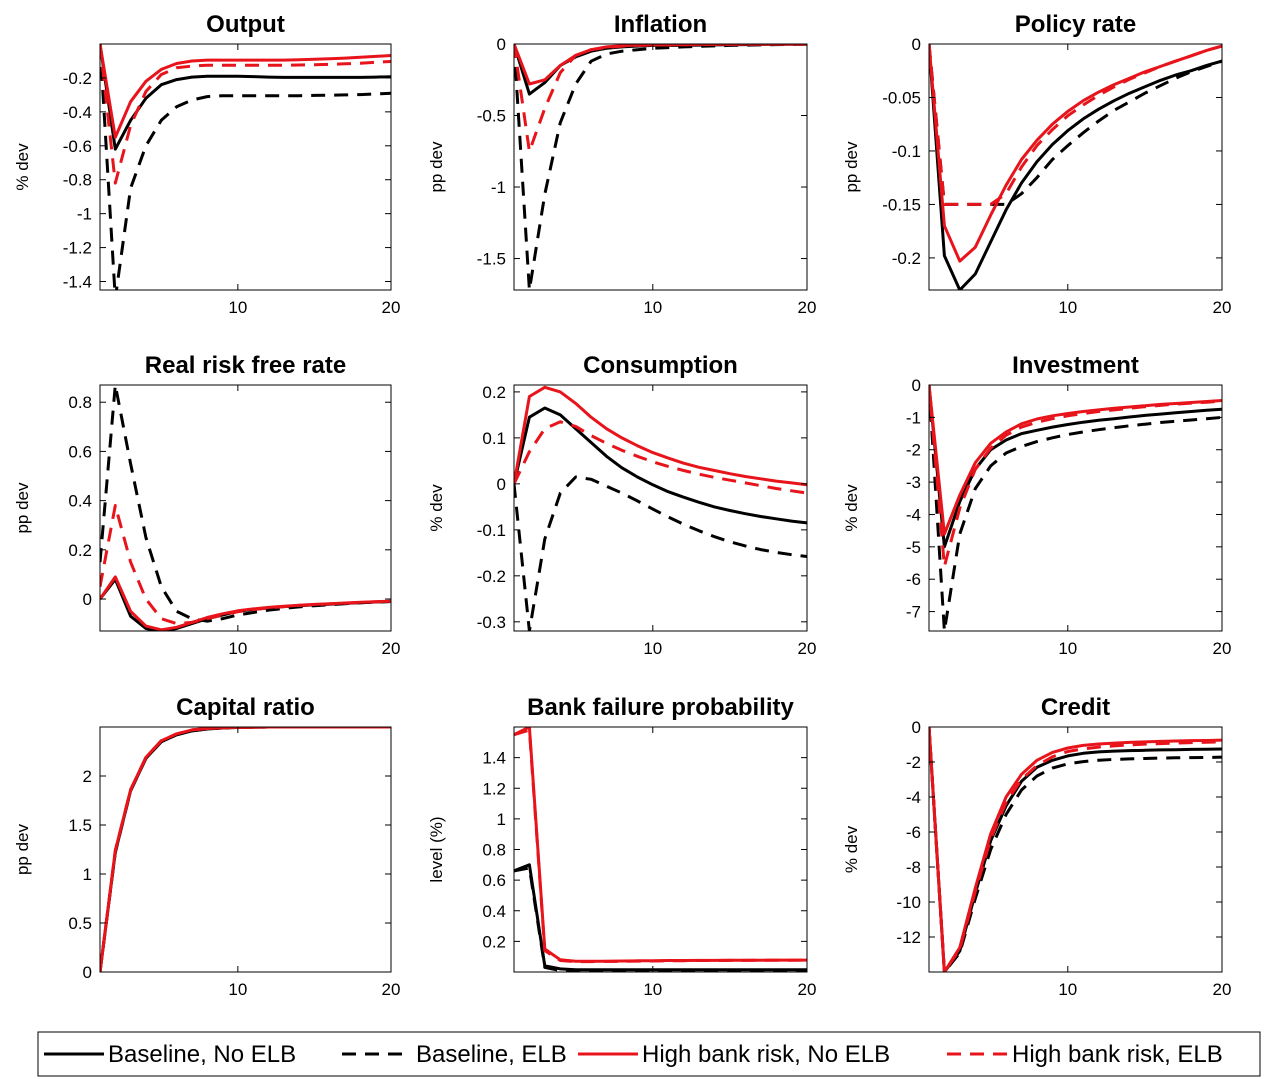 The width and height of the screenshot is (1269, 1079). What do you see at coordinates (237, 989) in the screenshot?
I see `x-tick-label-10-capital-ratio: 10` at bounding box center [237, 989].